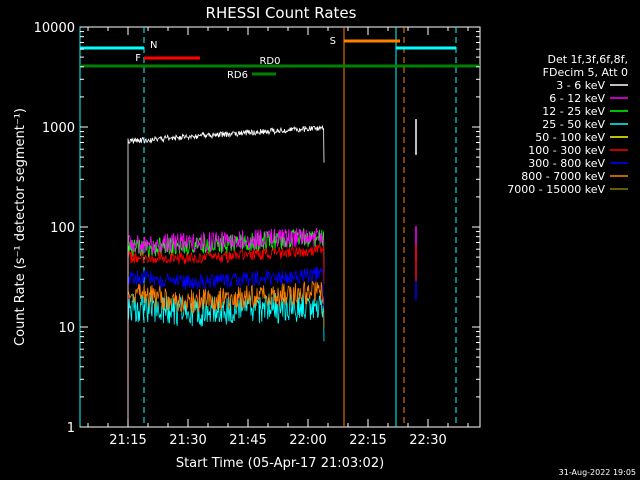 This screenshot has height=480, width=640. What do you see at coordinates (566, 150) in the screenshot?
I see `legend-label: 100 - 300 keV` at bounding box center [566, 150].